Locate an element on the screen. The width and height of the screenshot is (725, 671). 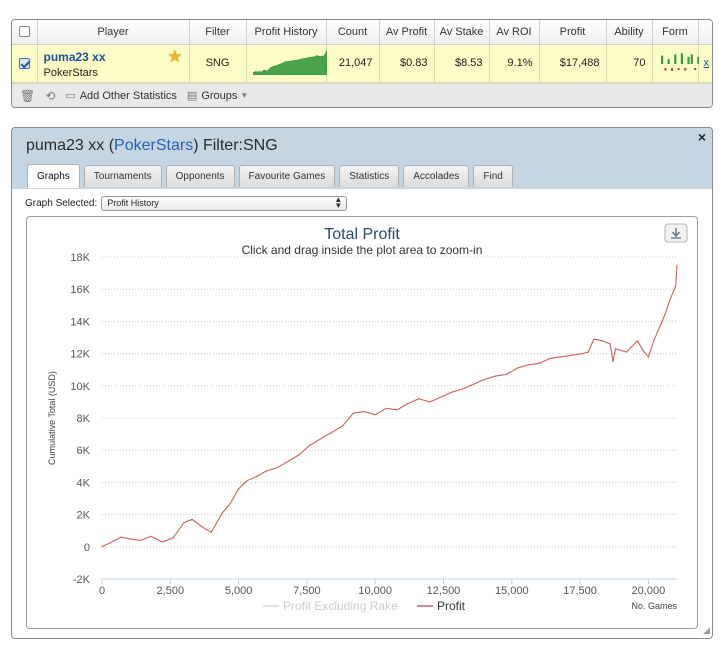
graph-select: Profit History ▲ ▼ is located at coordinates (224, 203).